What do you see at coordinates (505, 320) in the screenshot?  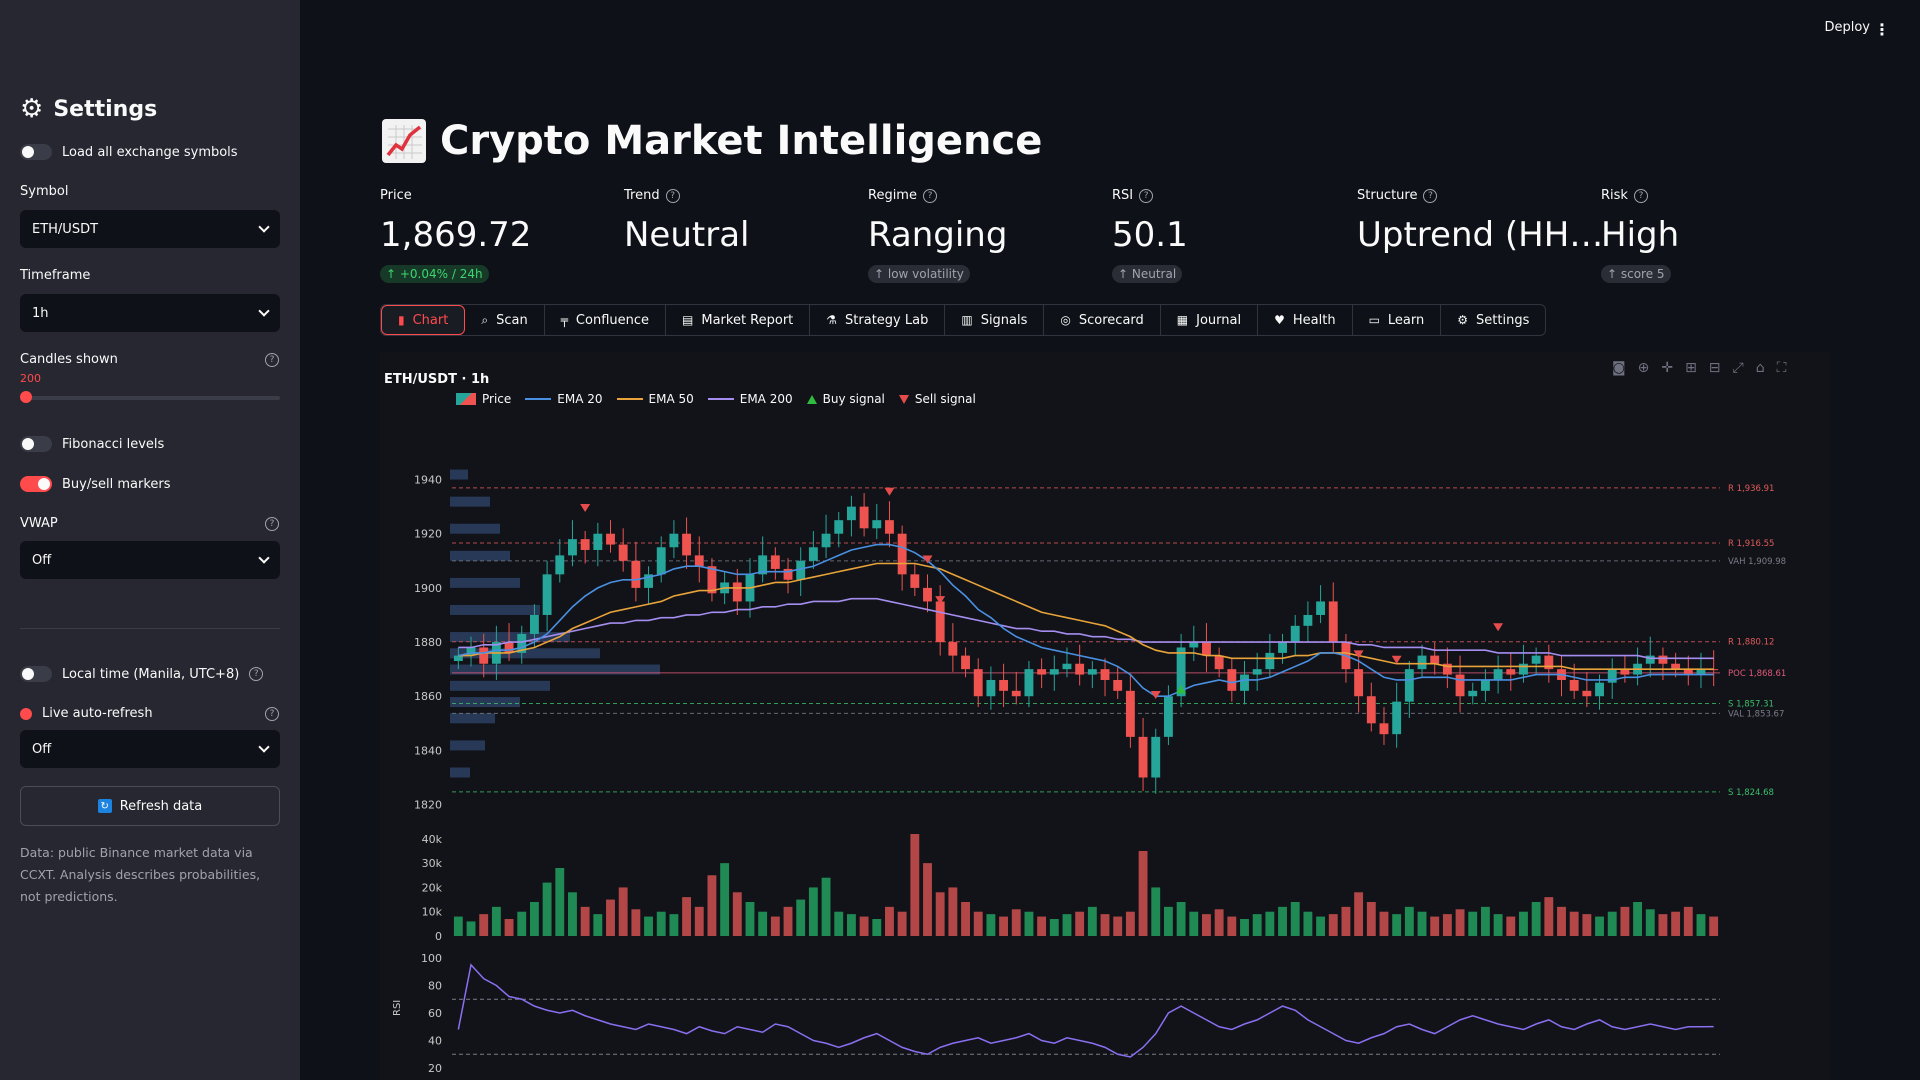 I see `tab-scan: ⌕ Scan` at bounding box center [505, 320].